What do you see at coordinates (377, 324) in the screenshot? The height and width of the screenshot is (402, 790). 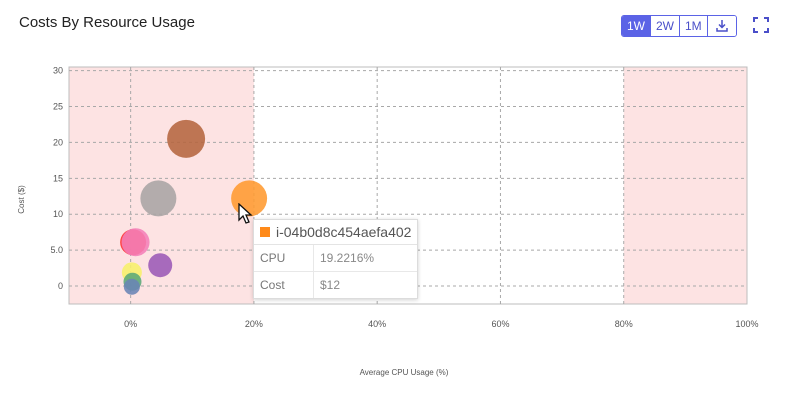 I see `x-tick-label: 40%` at bounding box center [377, 324].